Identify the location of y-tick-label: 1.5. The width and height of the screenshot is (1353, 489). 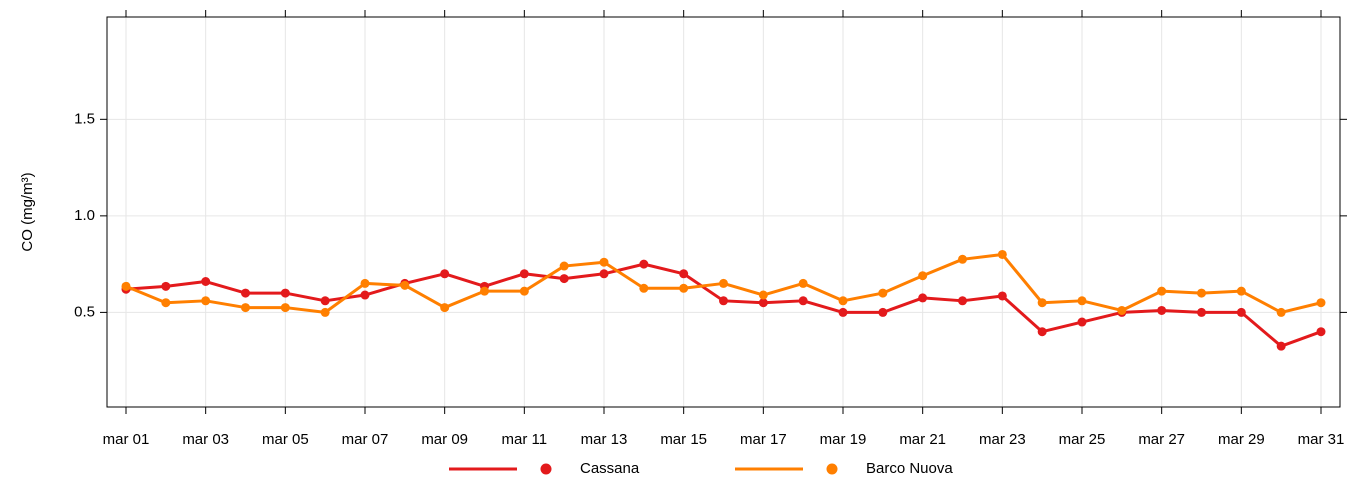
(84, 118).